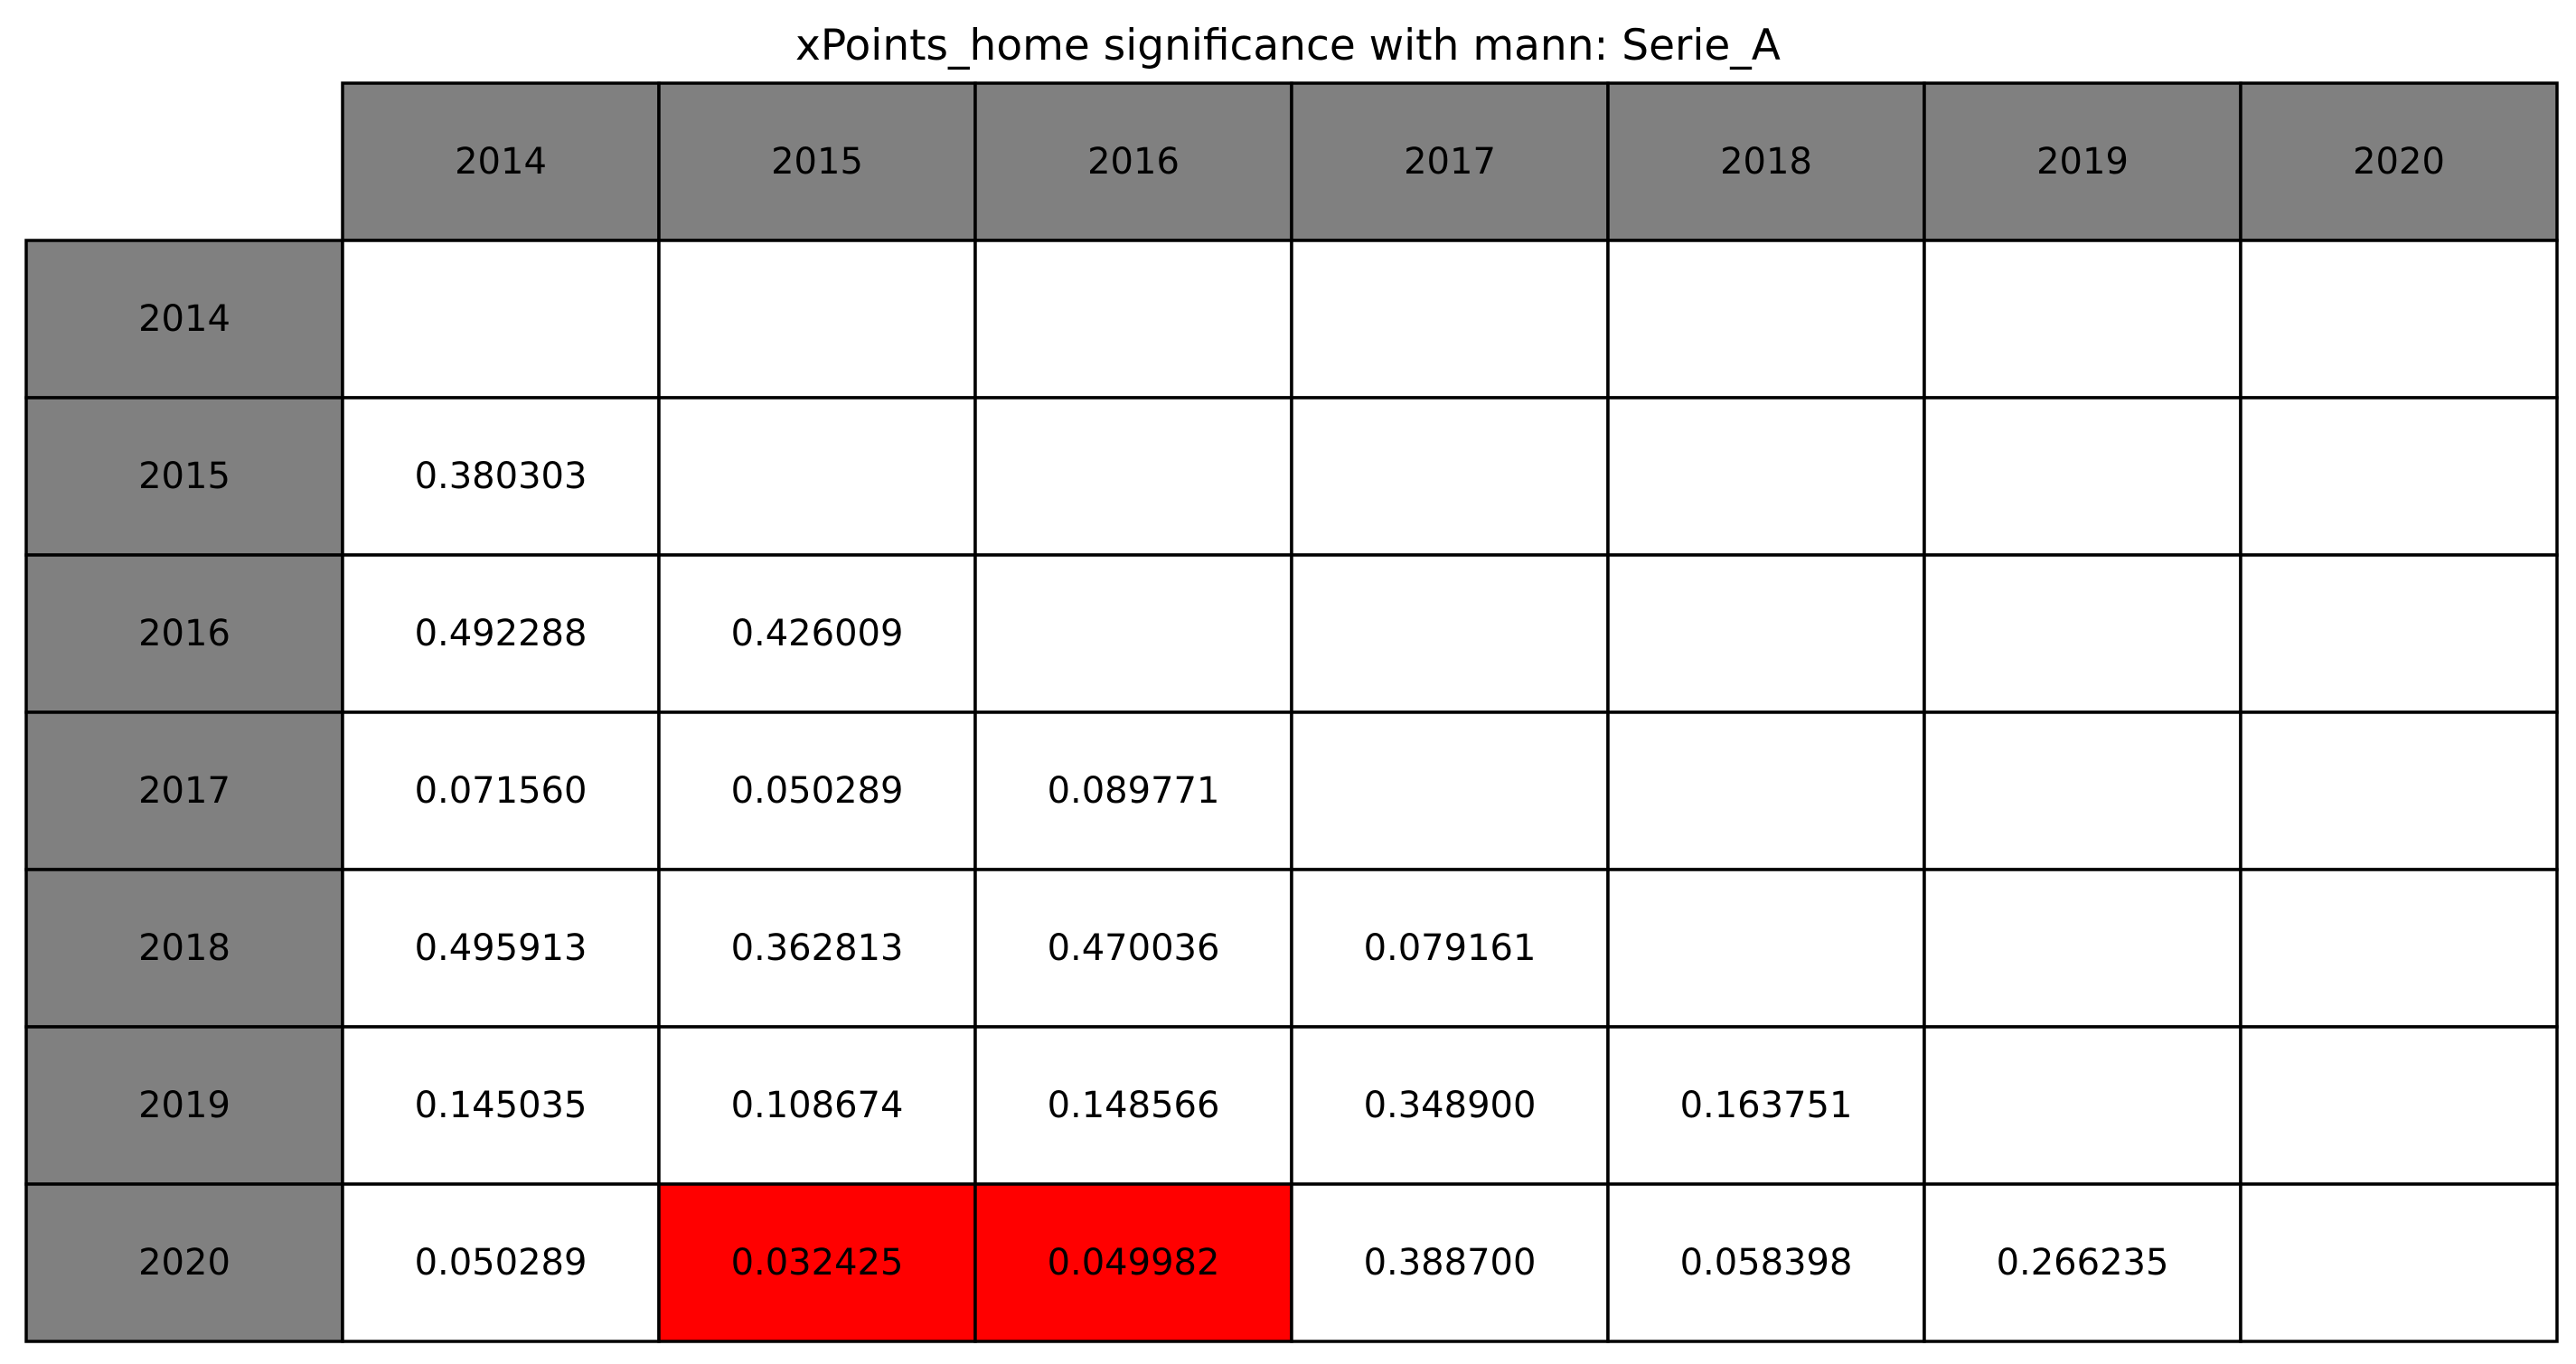  Describe the element at coordinates (1766, 161) in the screenshot. I see `column-header: 2018` at that location.